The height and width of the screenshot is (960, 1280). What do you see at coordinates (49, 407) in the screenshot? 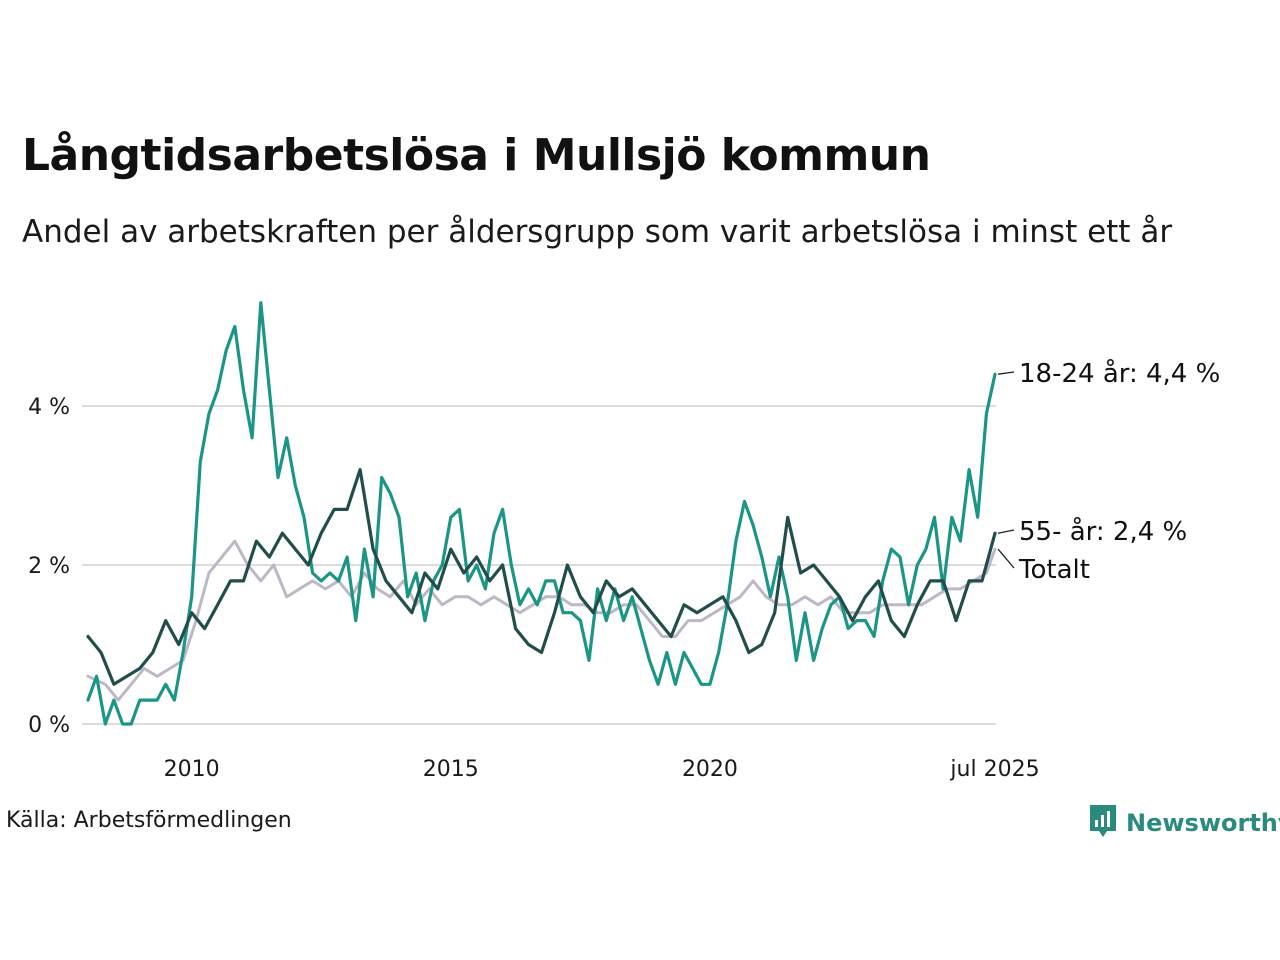
I see `y-tick-label: 4 %` at bounding box center [49, 407].